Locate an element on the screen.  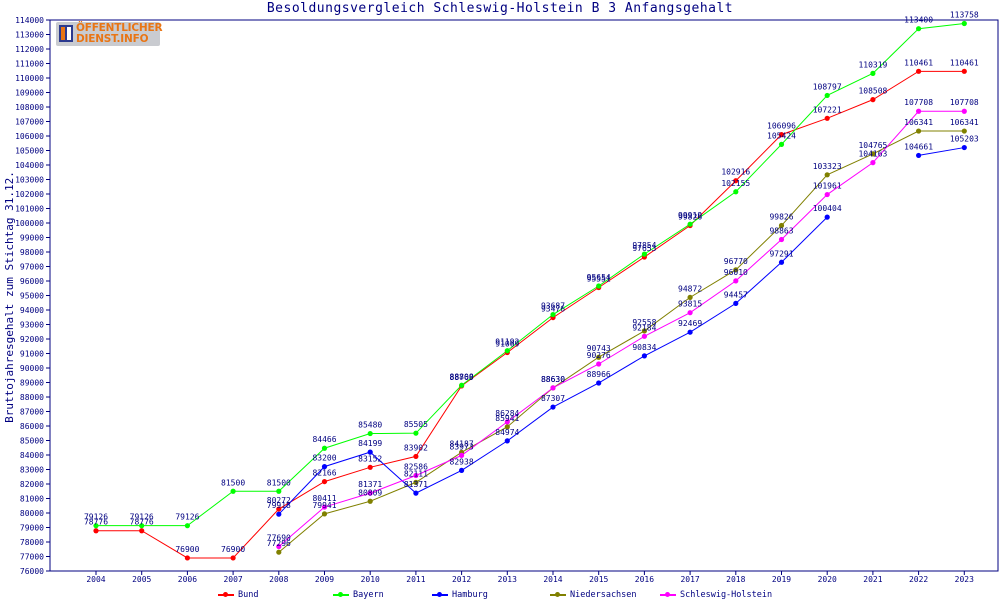
data-label-bund: 83152 is located at coordinates (370, 458).